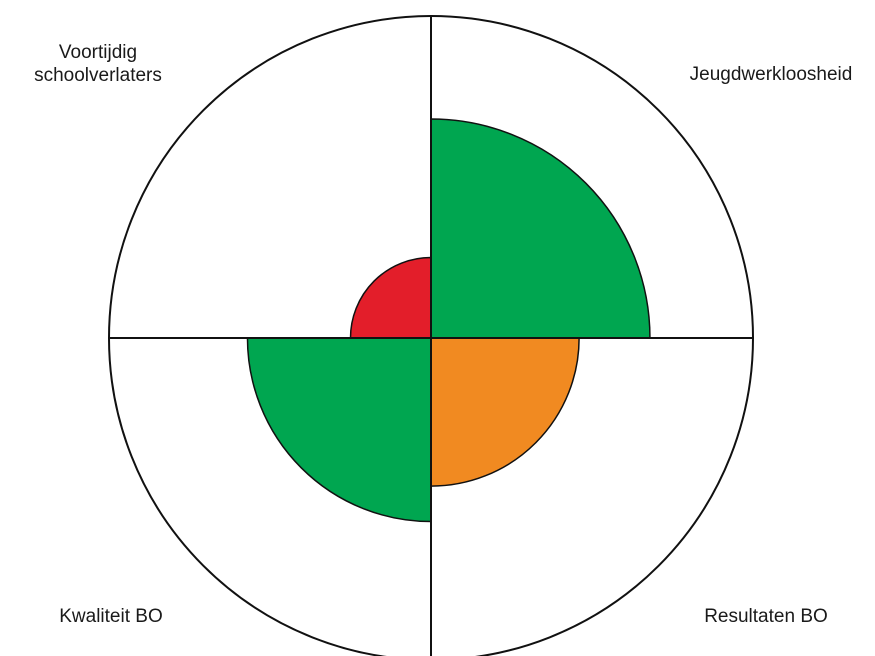 This screenshot has height=656, width=875. What do you see at coordinates (505, 412) in the screenshot?
I see `slice-resultaten-bo` at bounding box center [505, 412].